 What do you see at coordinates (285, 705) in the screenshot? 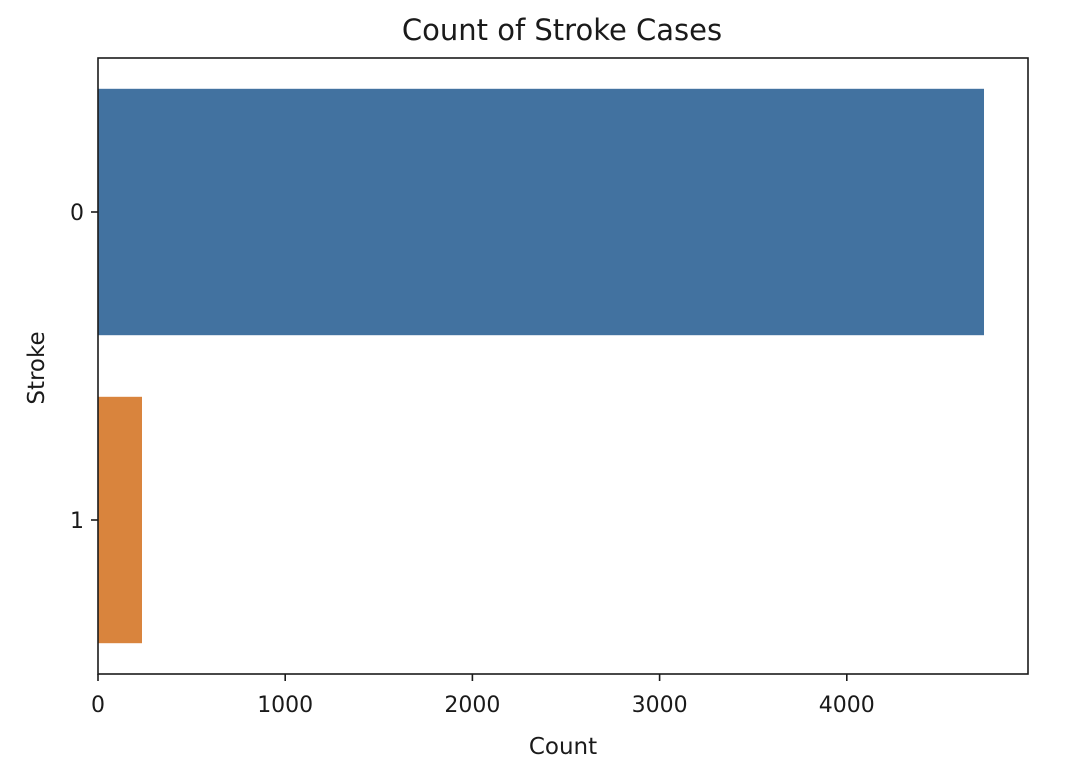
I see `x-tick-label: 1000` at bounding box center [285, 705].